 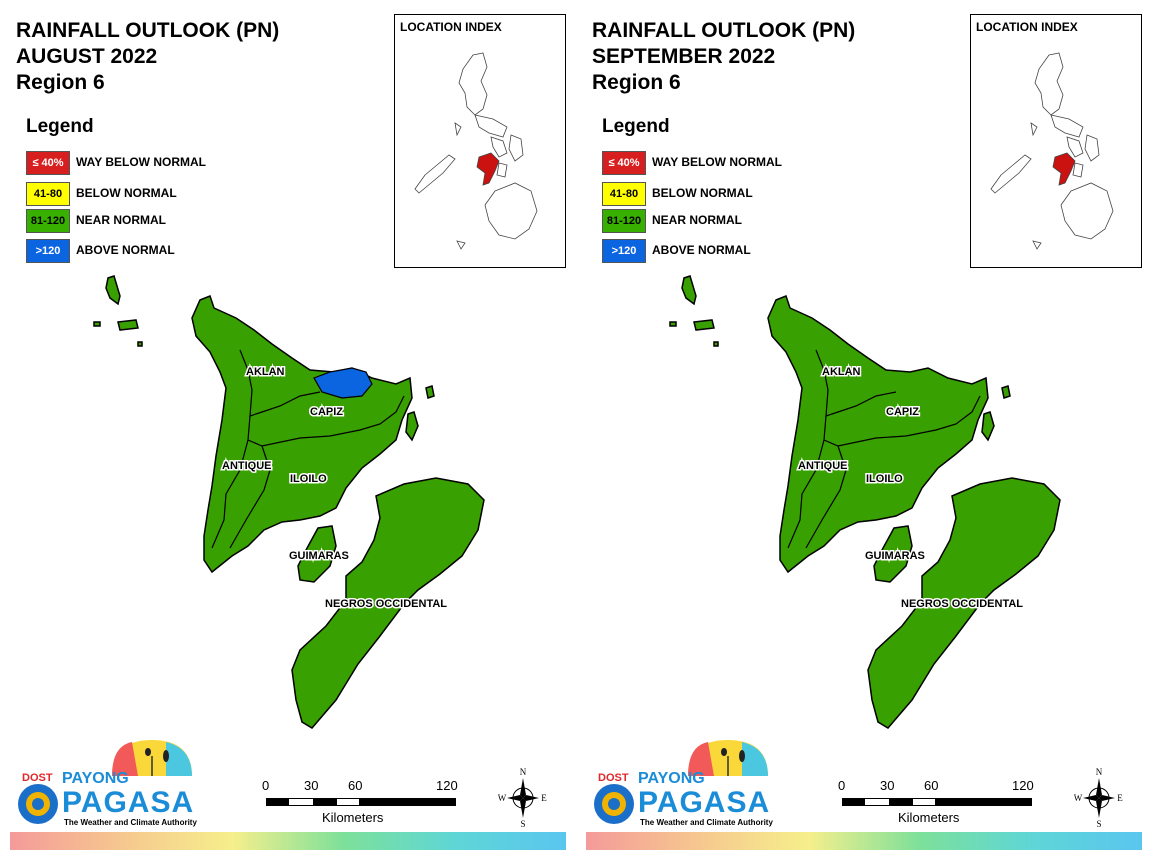 What do you see at coordinates (48, 194) in the screenshot?
I see `legend-swatch: 41-80` at bounding box center [48, 194].